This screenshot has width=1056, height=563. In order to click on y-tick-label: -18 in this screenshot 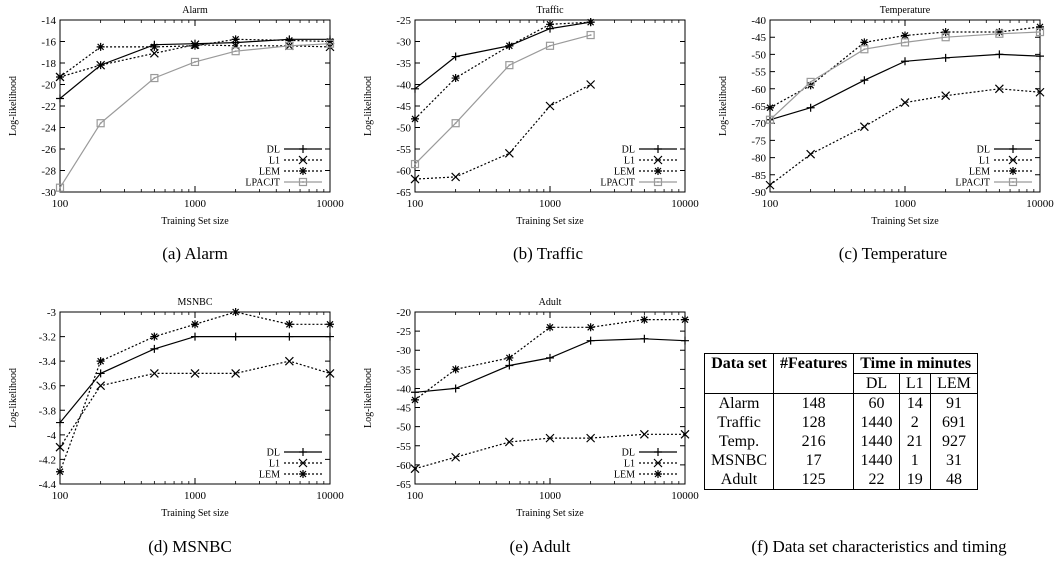, I will do `click(48, 64)`.